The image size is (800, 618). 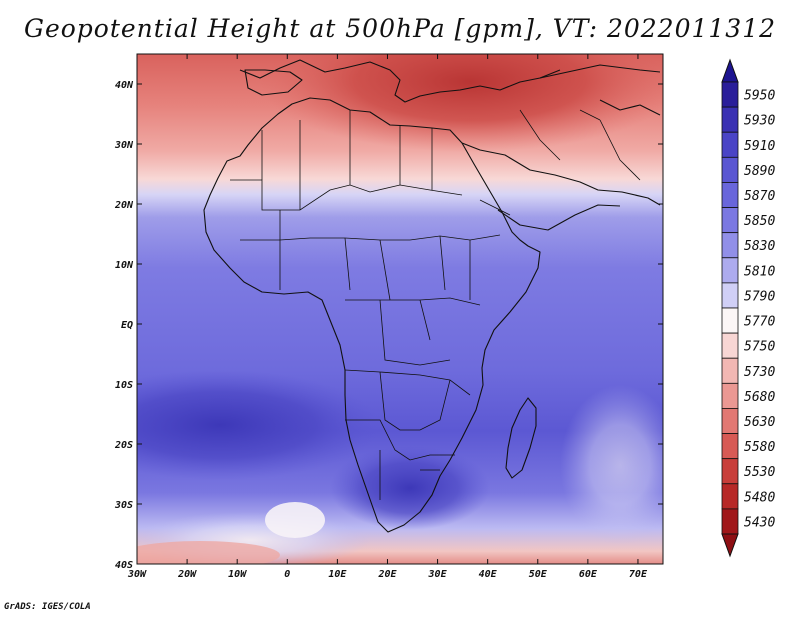 I want to click on lon-label: 50E, so click(x=538, y=574).